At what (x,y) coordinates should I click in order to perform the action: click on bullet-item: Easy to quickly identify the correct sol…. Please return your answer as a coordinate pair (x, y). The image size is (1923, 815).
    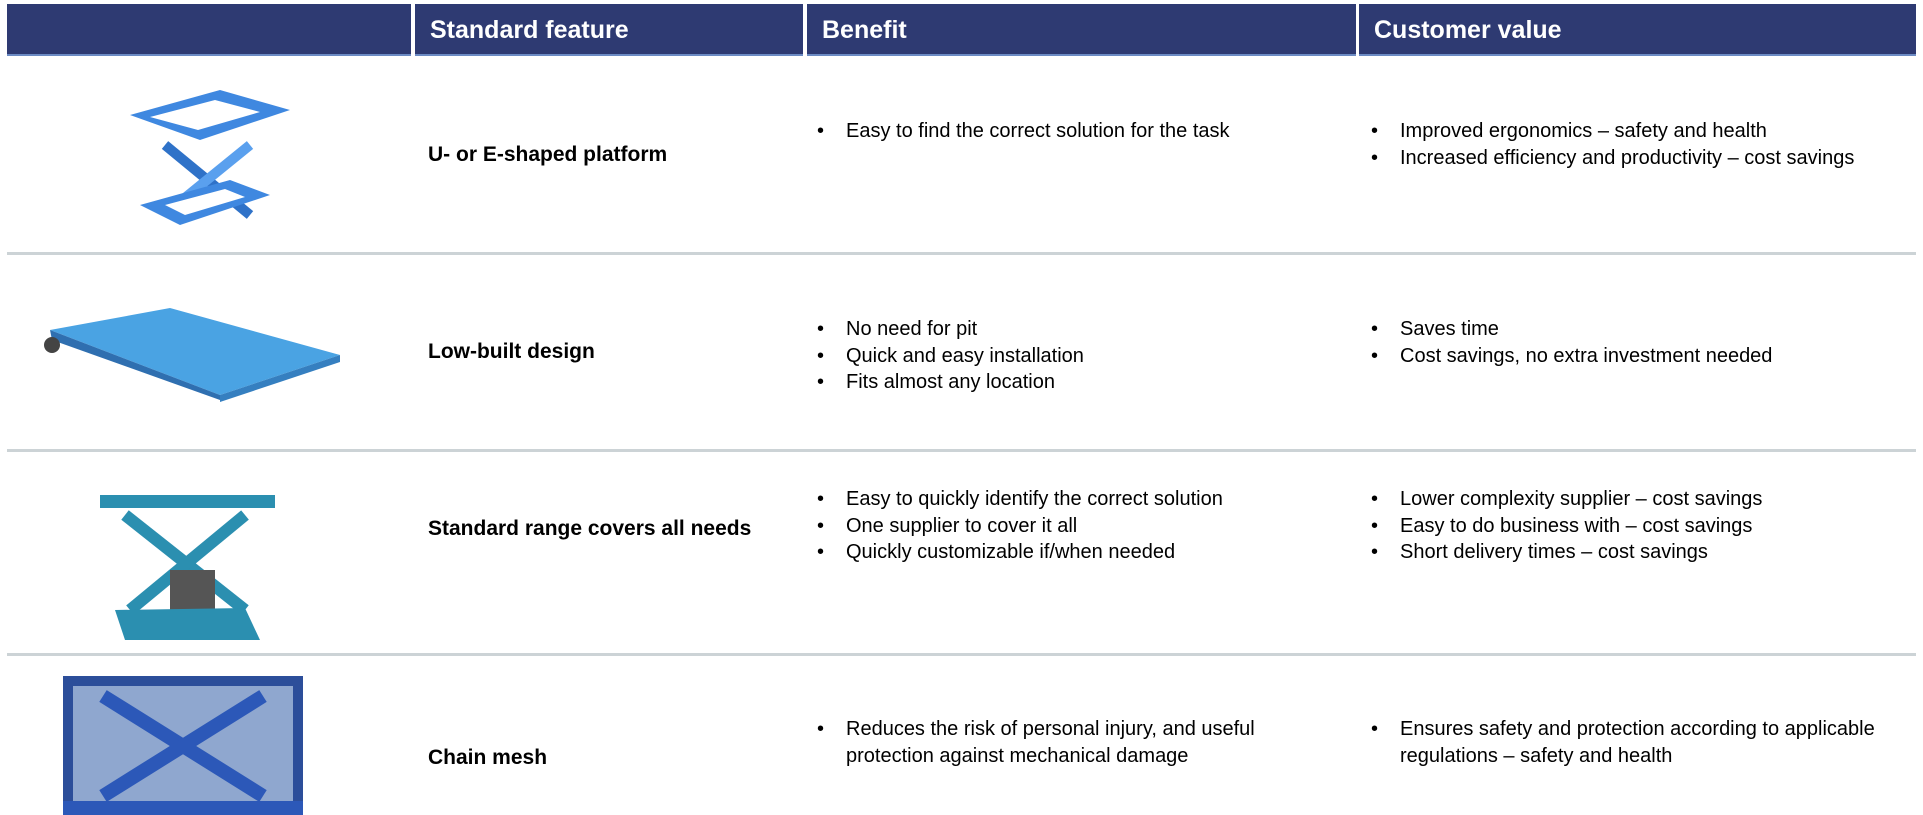
    Looking at the image, I should click on (1065, 499).